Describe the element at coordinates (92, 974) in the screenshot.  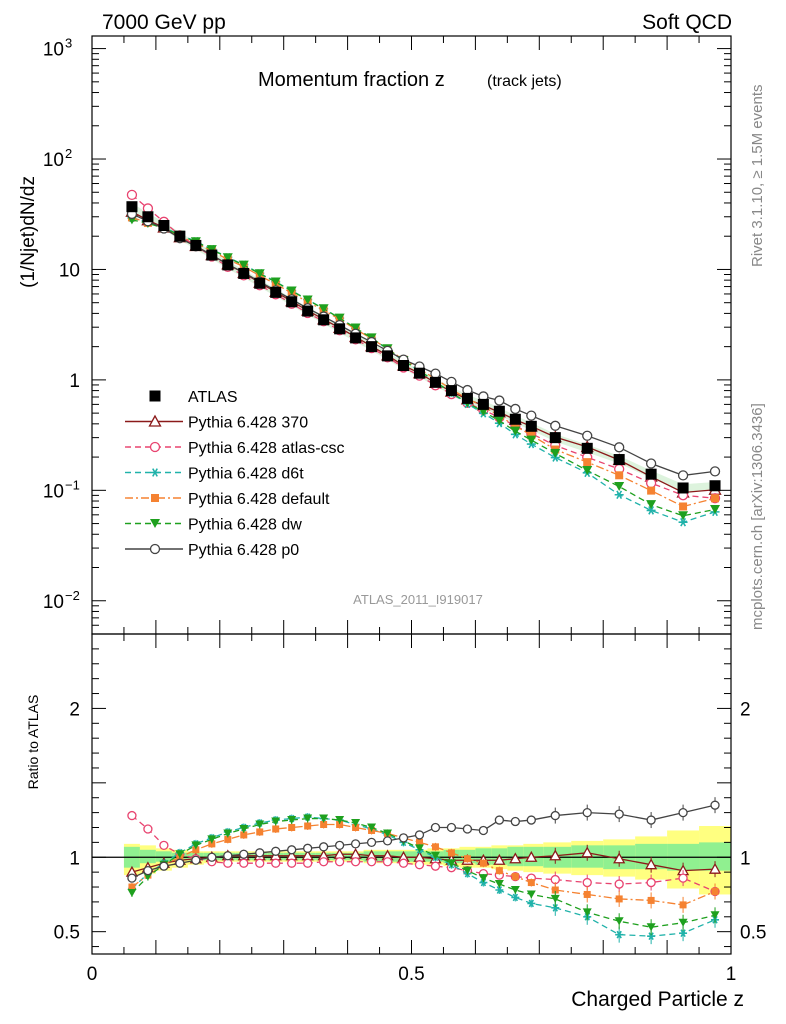
I see `x-tick-label: 0` at that location.